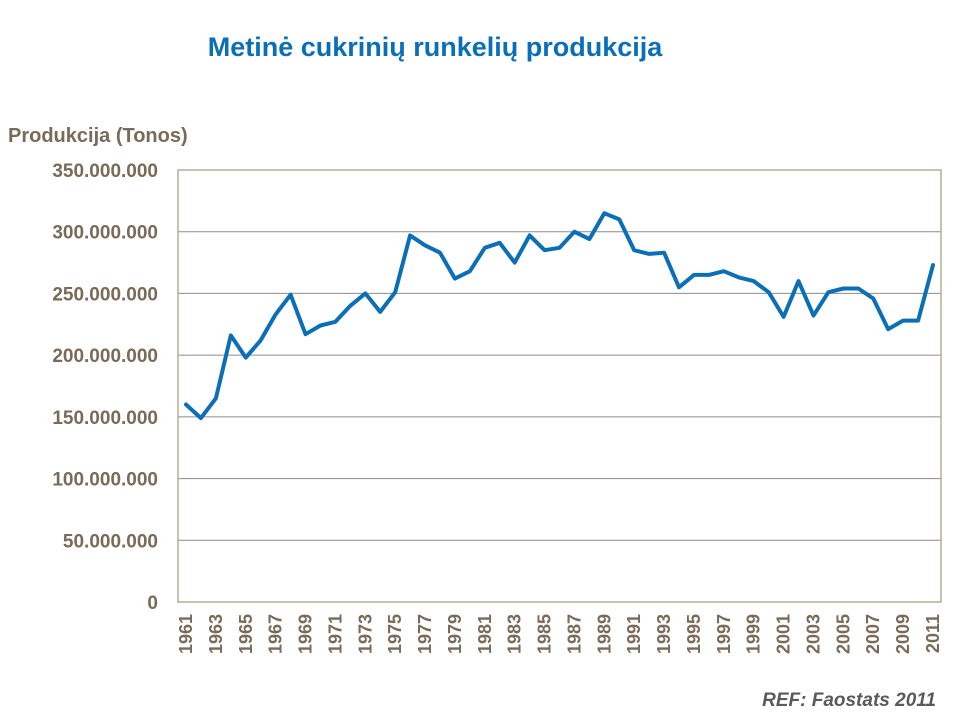  I want to click on y-tick-label: 150.000.000, so click(105, 418).